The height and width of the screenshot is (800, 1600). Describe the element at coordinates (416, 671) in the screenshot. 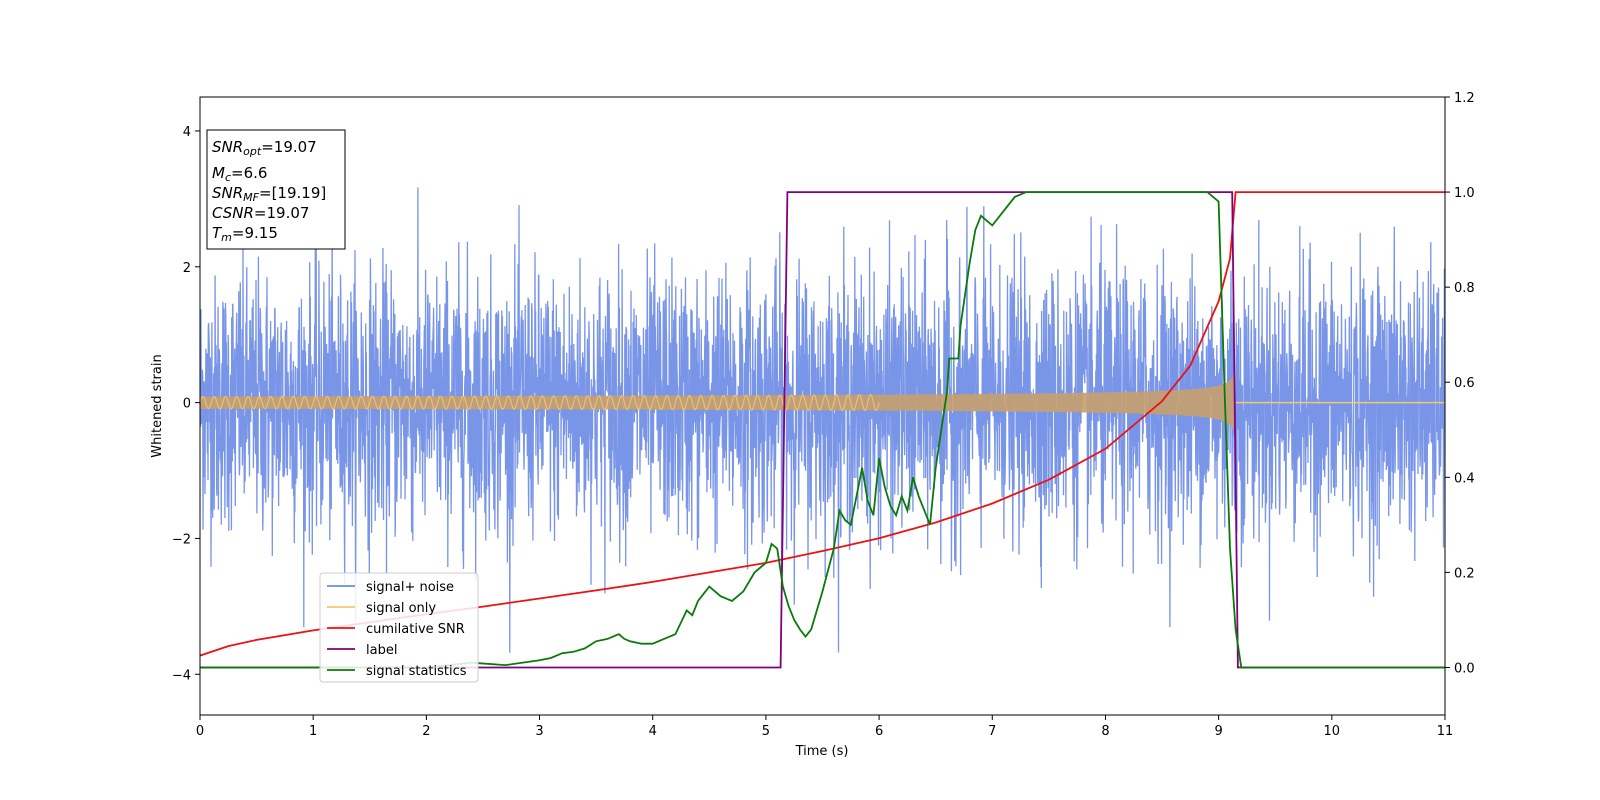

I see `legend-label-signal-statistics: signal statistics` at that location.